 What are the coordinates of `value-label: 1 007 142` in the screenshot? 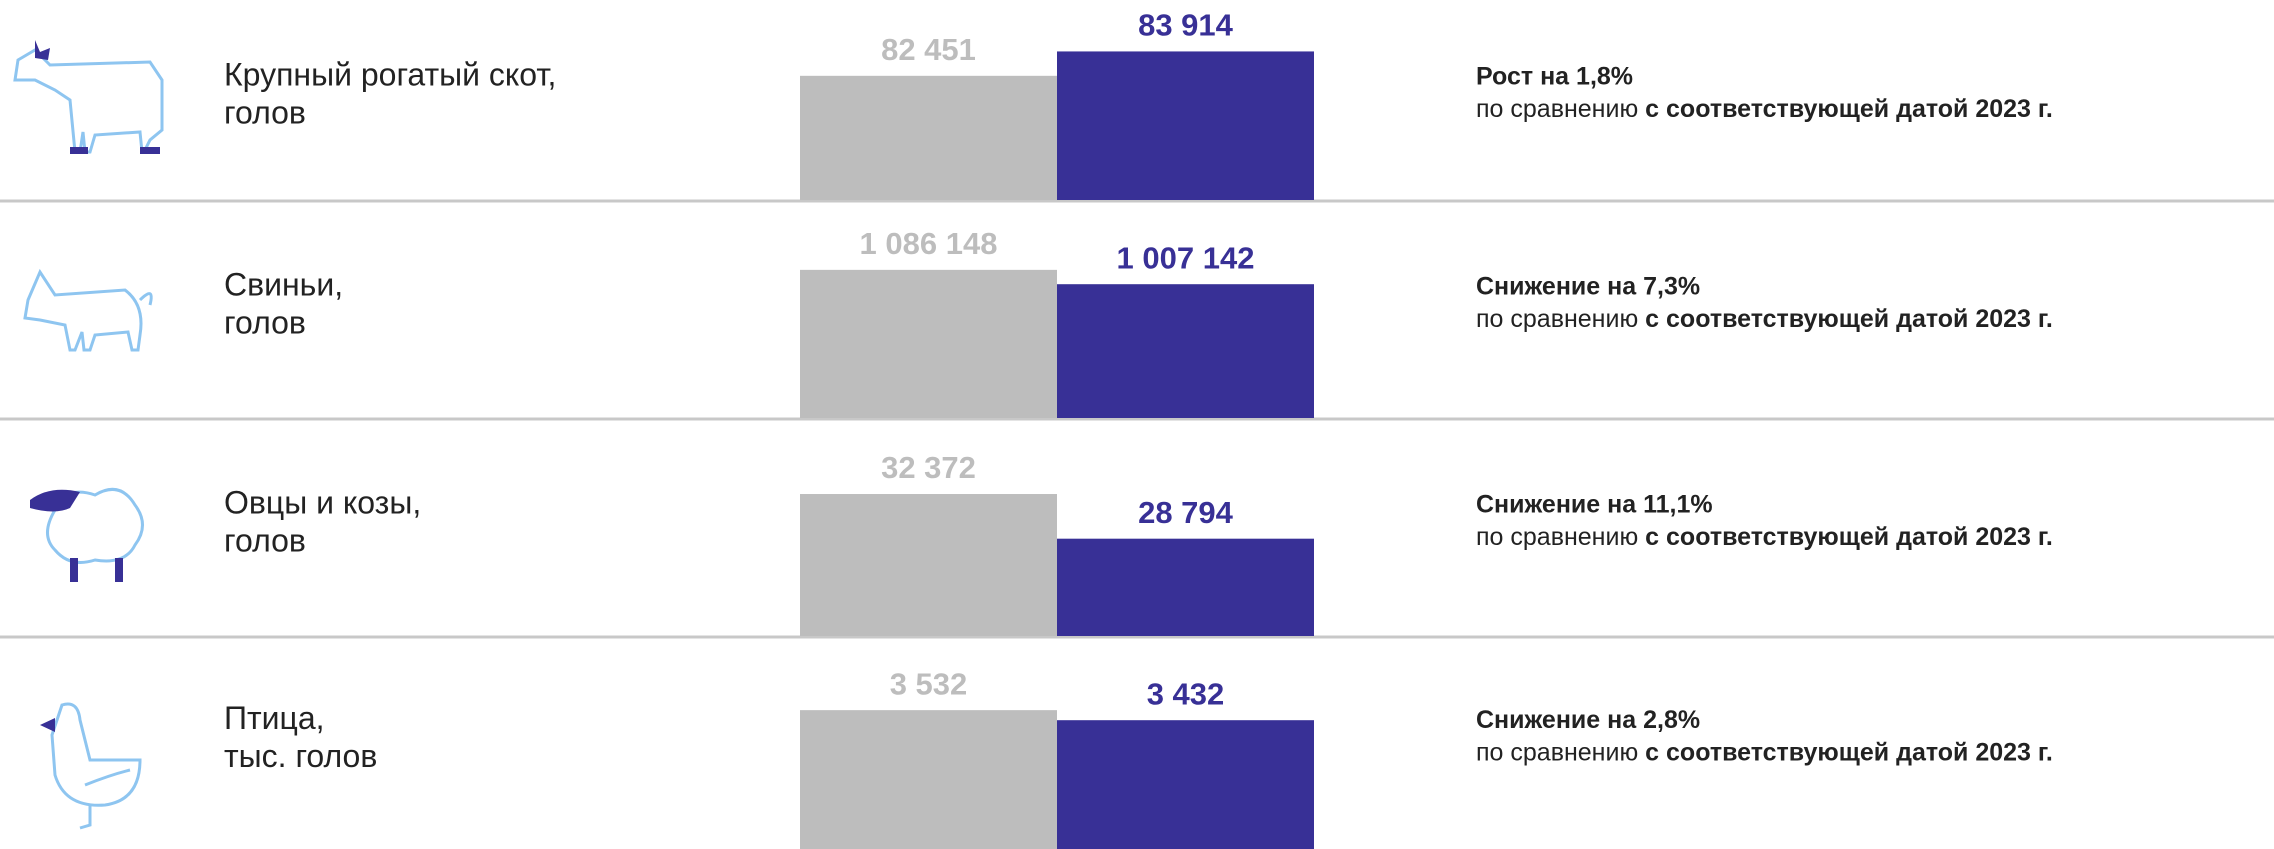 It's located at (1186, 257).